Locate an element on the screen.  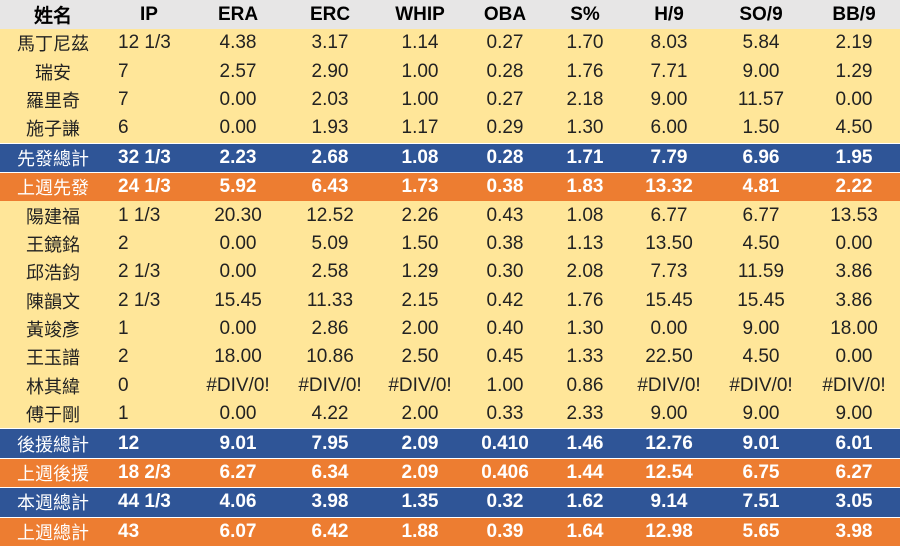
cell-erc: 11.33 is located at coordinates (330, 300).